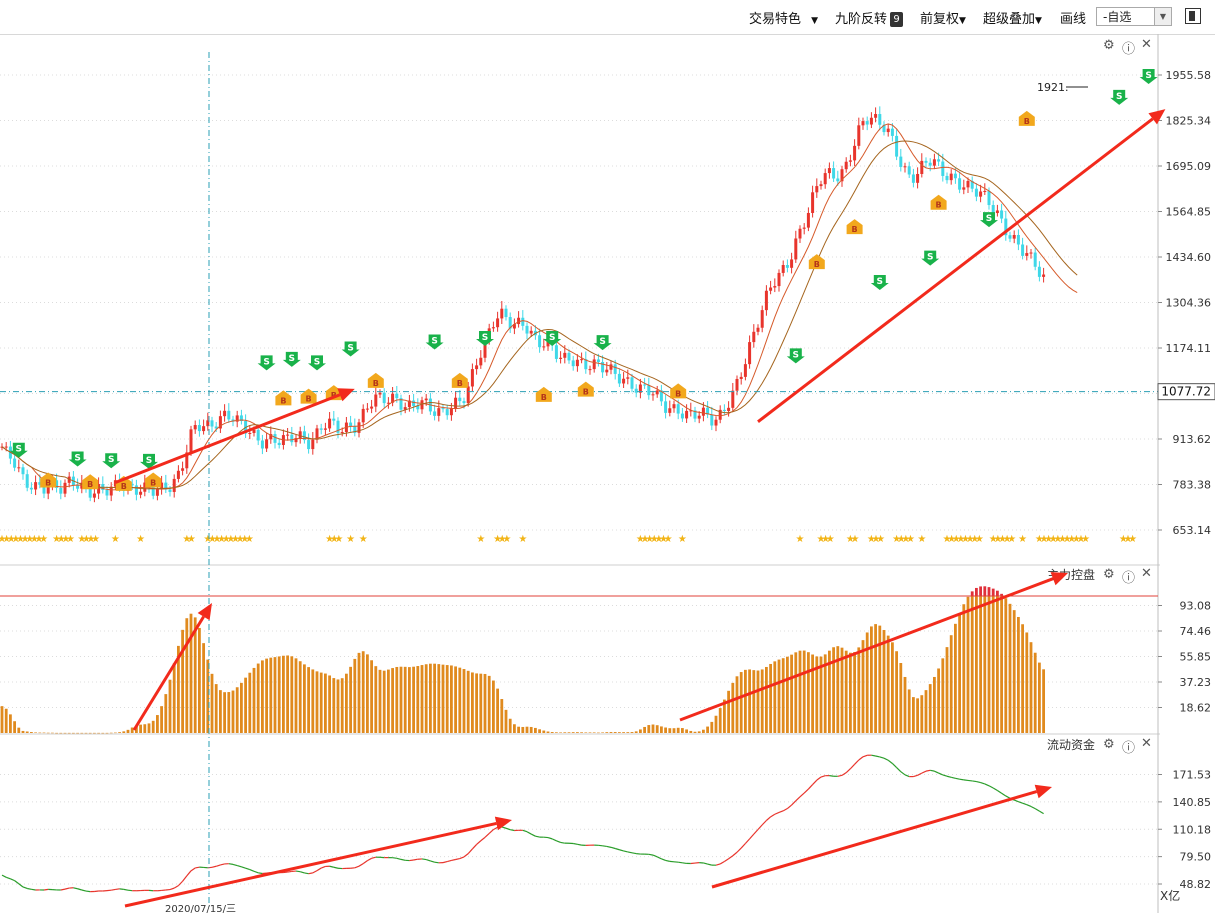 The width and height of the screenshot is (1215, 913). I want to click on adjust-dropdown: 前复权▼, so click(943, 17).